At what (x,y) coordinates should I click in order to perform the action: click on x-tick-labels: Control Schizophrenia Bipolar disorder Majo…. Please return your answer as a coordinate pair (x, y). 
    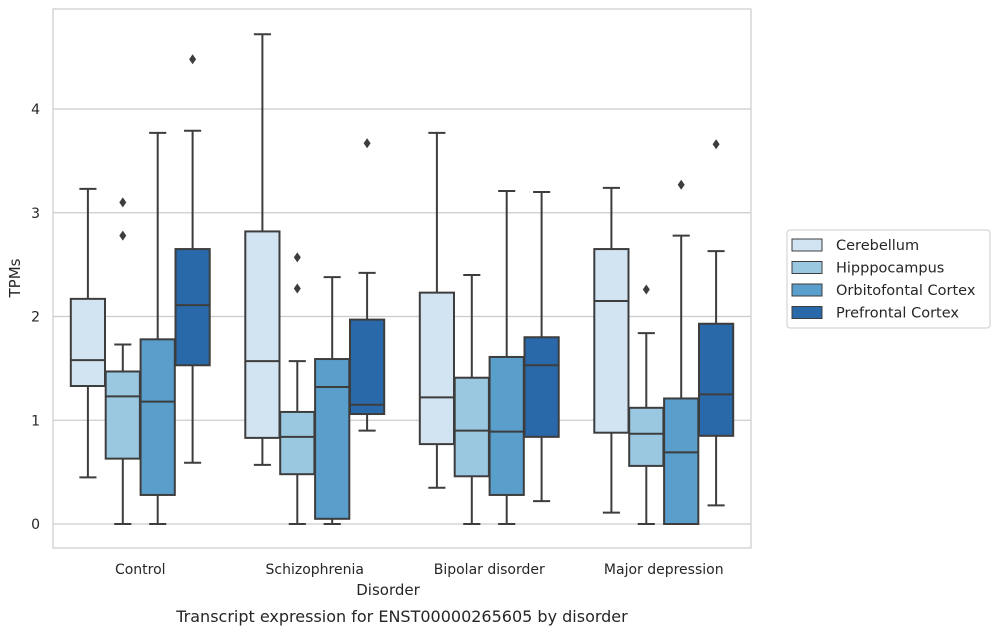
    Looking at the image, I should click on (419, 570).